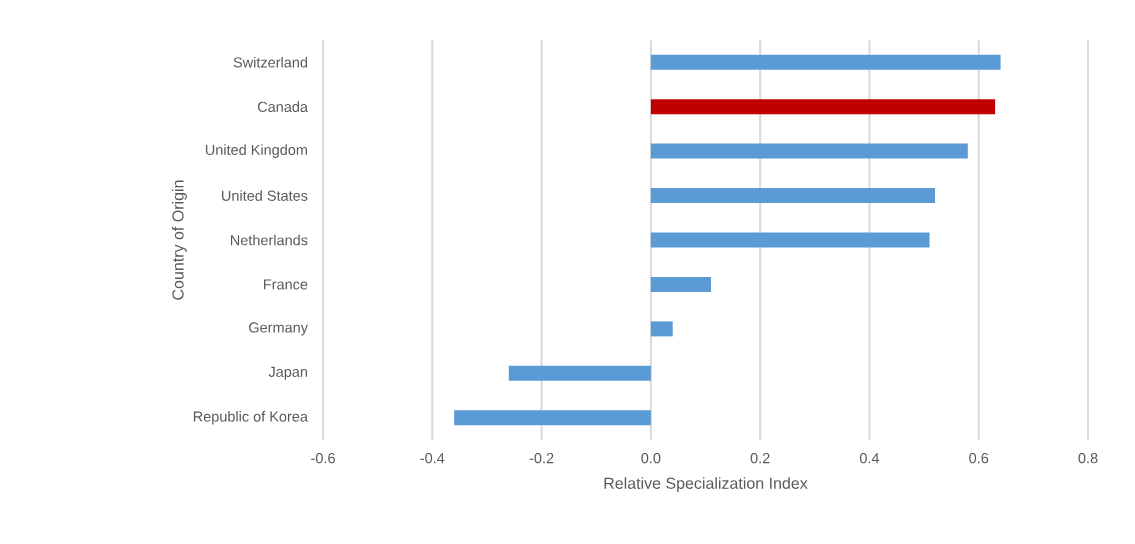 The width and height of the screenshot is (1135, 544). Describe the element at coordinates (250, 418) in the screenshot. I see `y-tick-label: Republic of Korea` at that location.